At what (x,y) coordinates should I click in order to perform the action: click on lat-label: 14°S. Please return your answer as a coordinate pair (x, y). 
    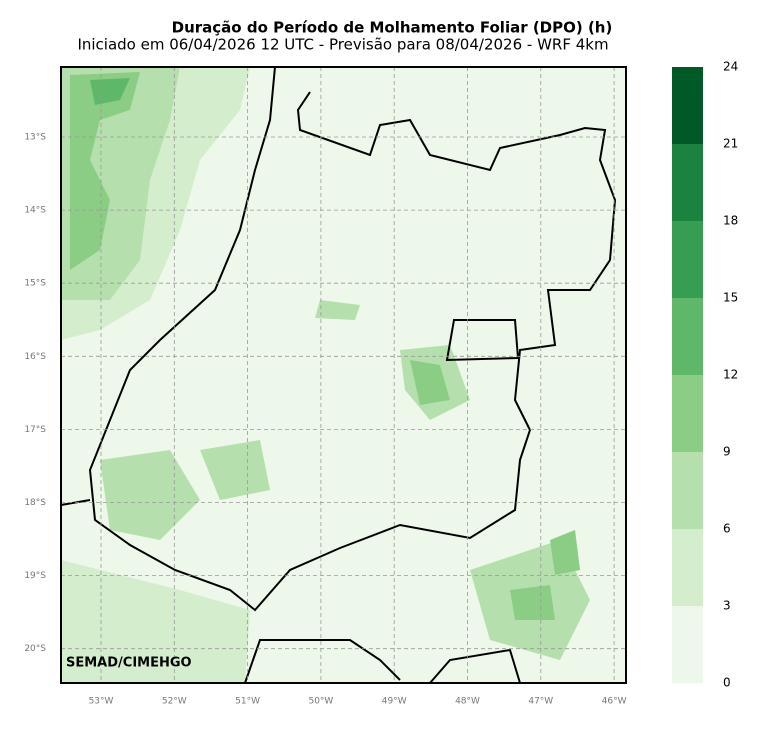
    Looking at the image, I should click on (35, 211).